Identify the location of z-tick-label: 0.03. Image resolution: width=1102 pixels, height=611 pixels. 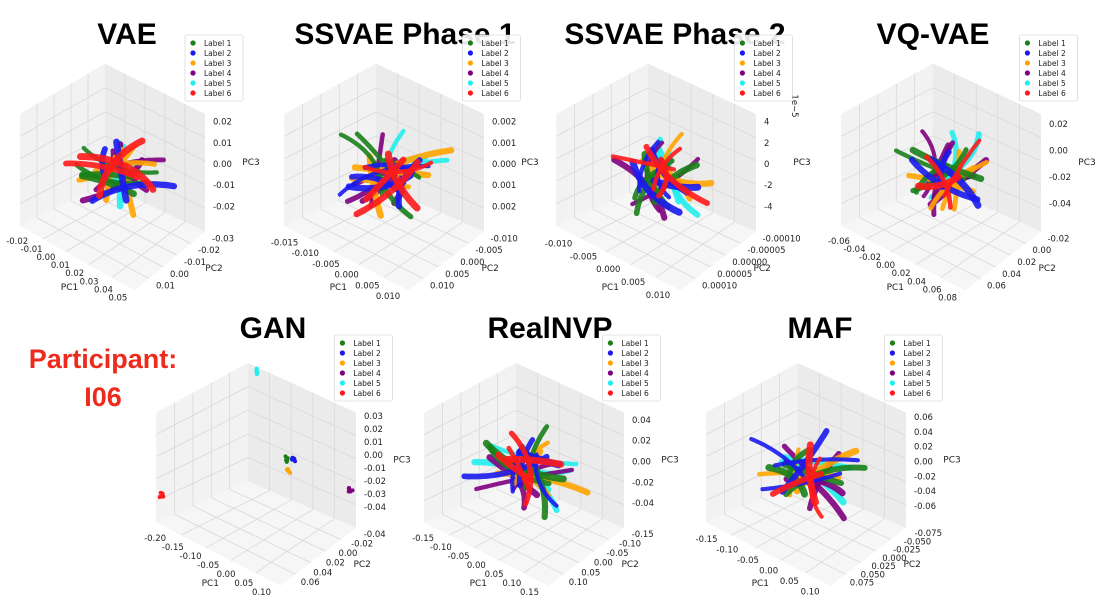
(373, 417).